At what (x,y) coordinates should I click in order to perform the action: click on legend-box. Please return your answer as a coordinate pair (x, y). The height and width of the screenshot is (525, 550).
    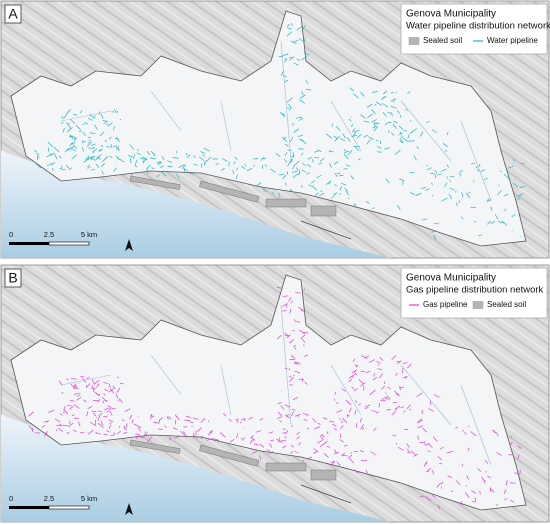
    Looking at the image, I should click on (474, 29).